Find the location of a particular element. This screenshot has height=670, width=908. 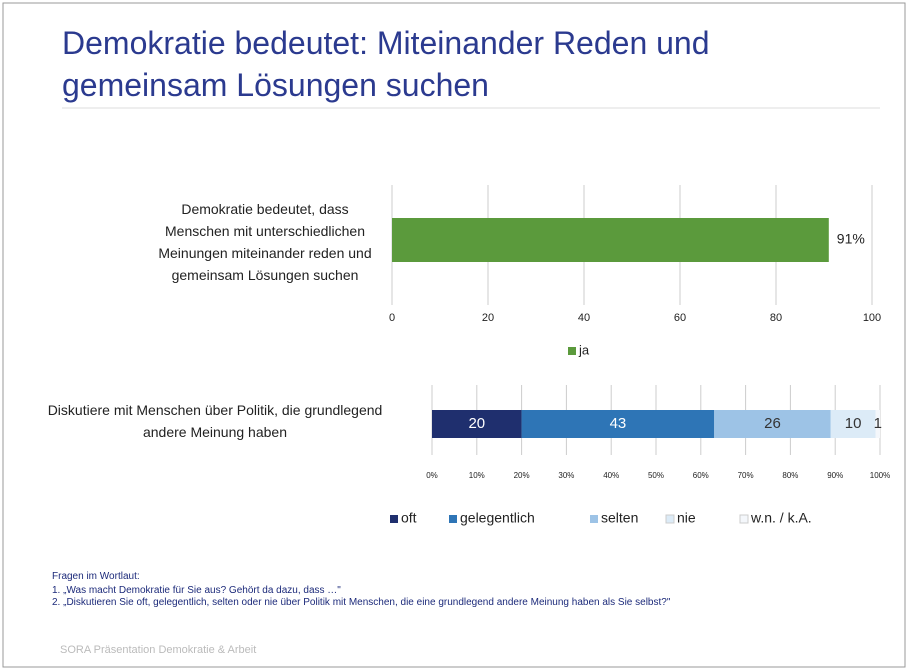

x-tick-label: 0% is located at coordinates (432, 475).